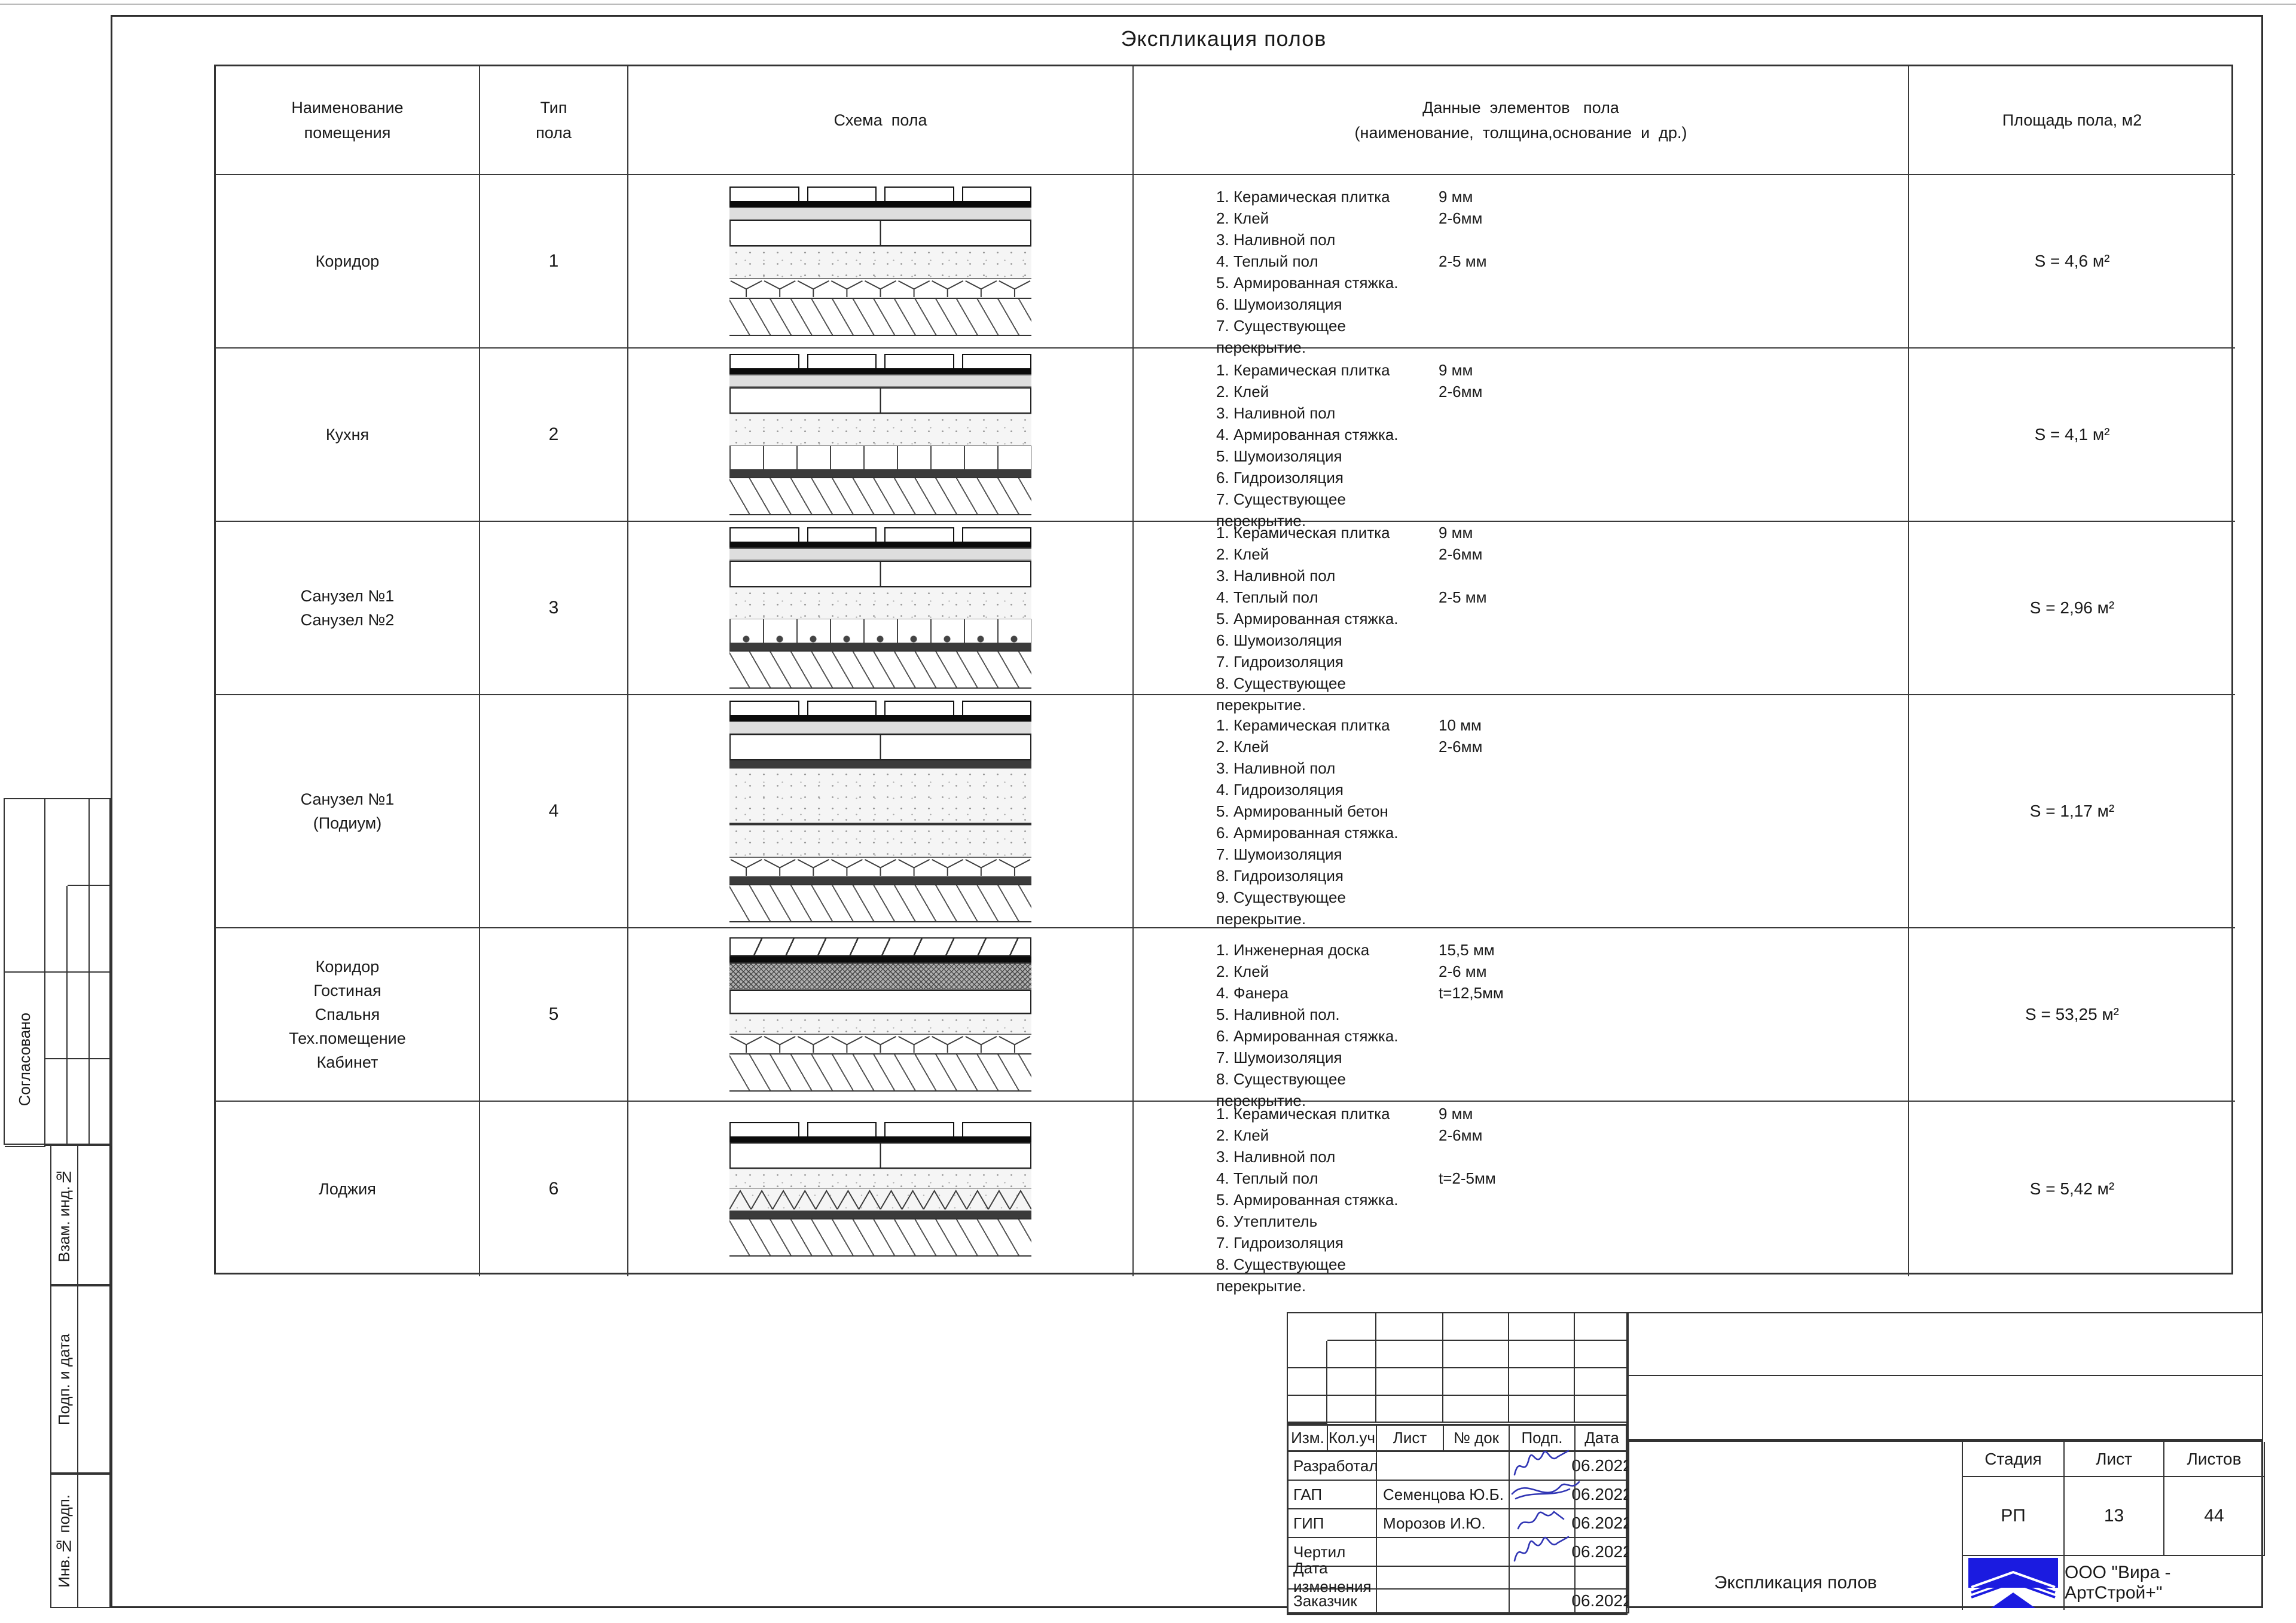 This screenshot has width=2296, height=1623. I want to click on layer-item-line: 4. Гидроизоляция, so click(1562, 790).